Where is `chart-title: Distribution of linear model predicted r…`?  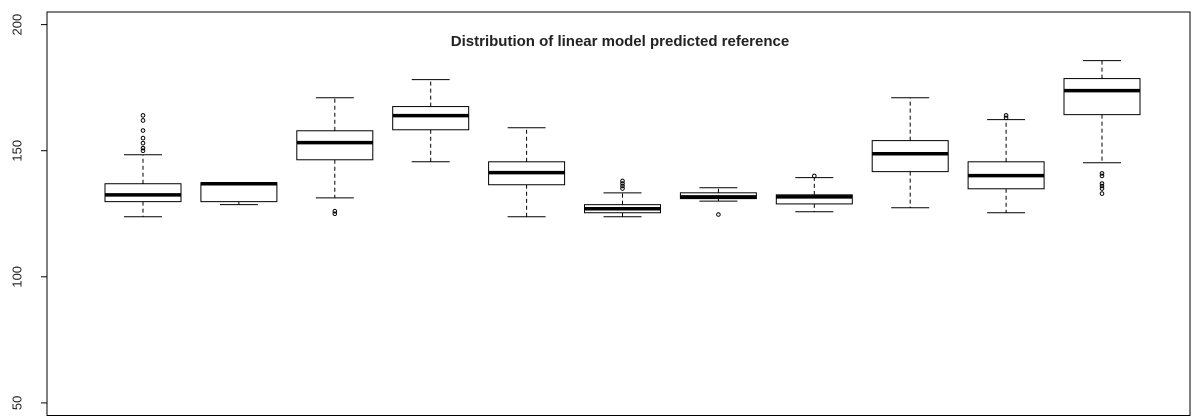 chart-title: Distribution of linear model predicted r… is located at coordinates (620, 41).